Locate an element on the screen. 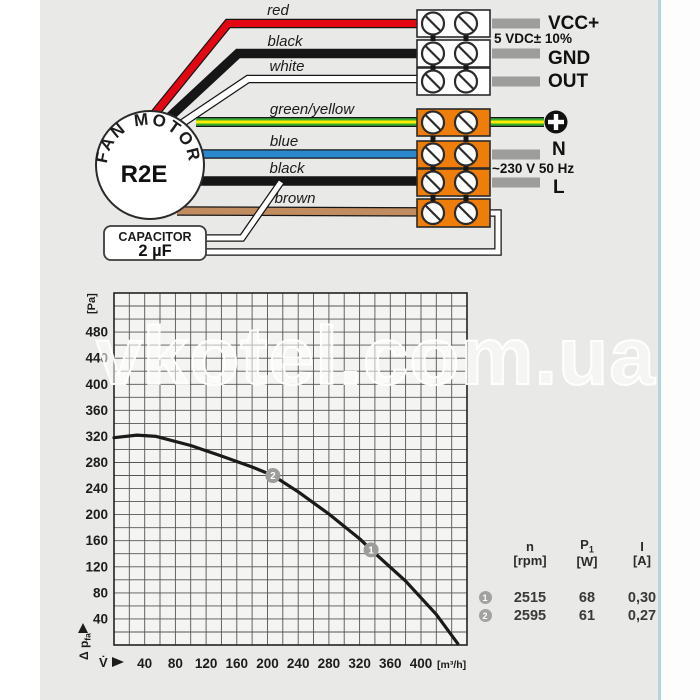 The width and height of the screenshot is (700, 700). label-stubs is located at coordinates (516, 103).